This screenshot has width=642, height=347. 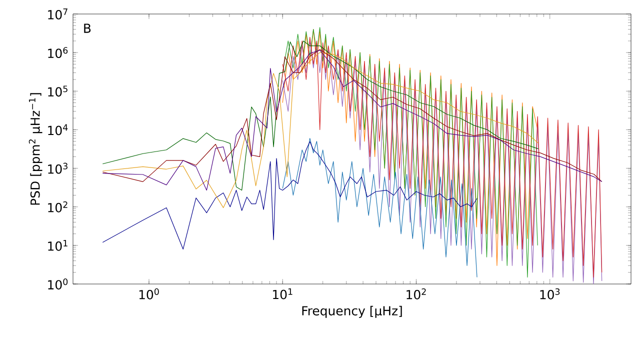 I want to click on y-tick-label: 10$^{3}$, so click(x=58, y=168).